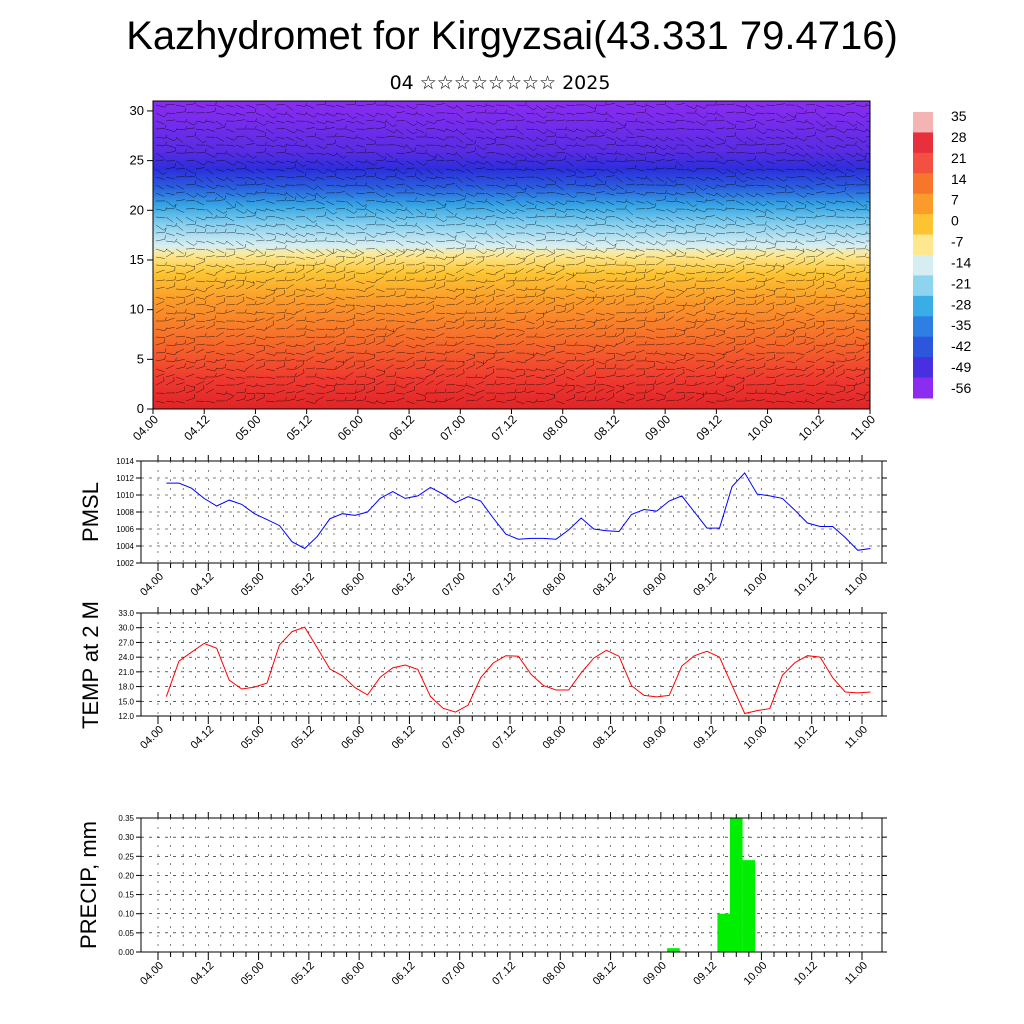 The image size is (1024, 1024). What do you see at coordinates (501, 512) in the screenshot?
I see `pmsl-y-axis: 1014 1012 1010 1008 1006 1004 1002` at bounding box center [501, 512].